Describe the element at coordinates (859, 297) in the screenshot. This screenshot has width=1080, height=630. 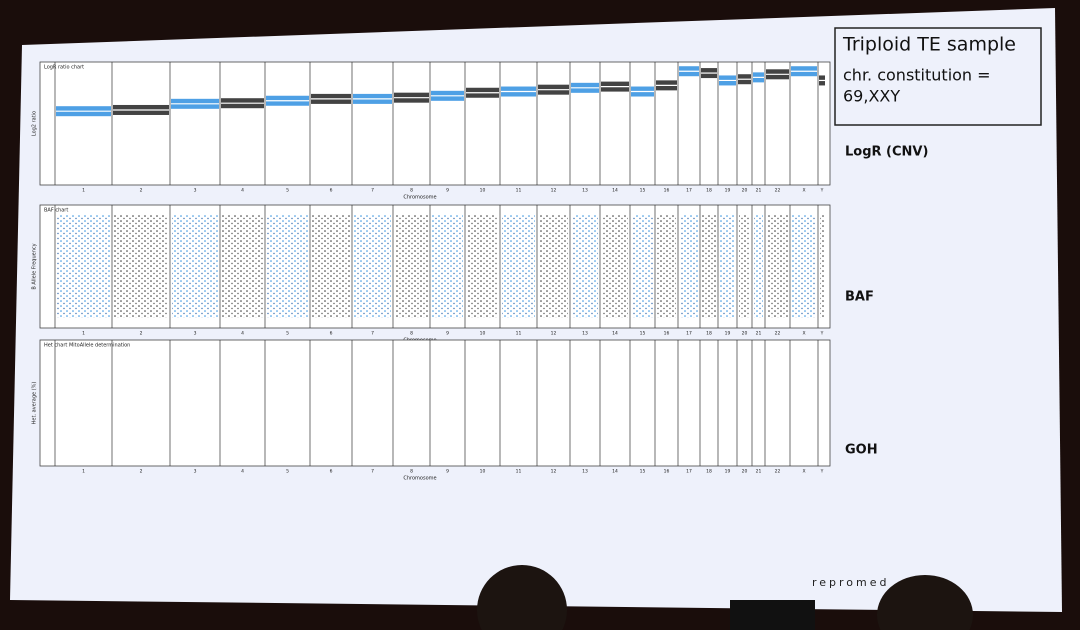
I see `side-label: BAF` at that location.